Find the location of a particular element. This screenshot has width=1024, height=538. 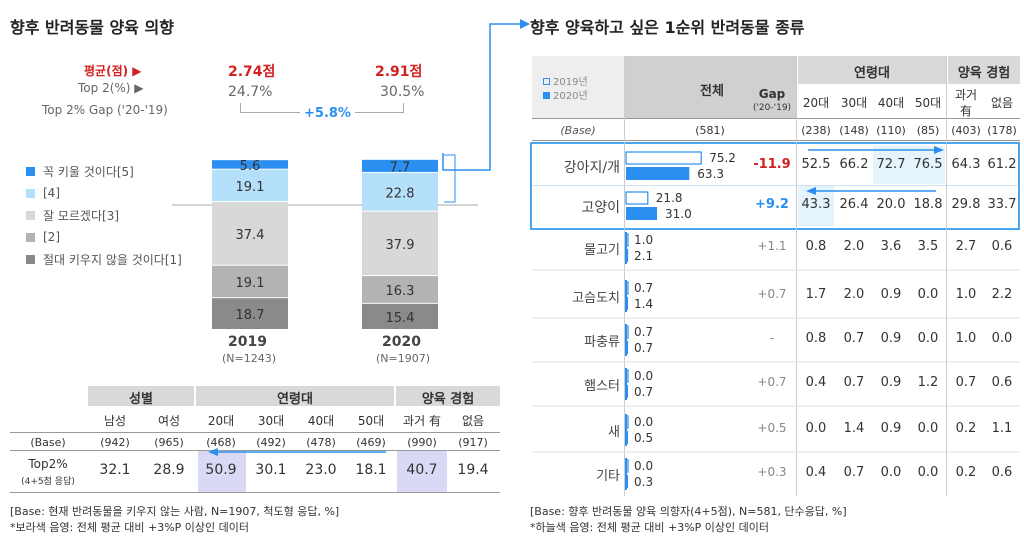

right-value-cell: 2.7 is located at coordinates (966, 246).